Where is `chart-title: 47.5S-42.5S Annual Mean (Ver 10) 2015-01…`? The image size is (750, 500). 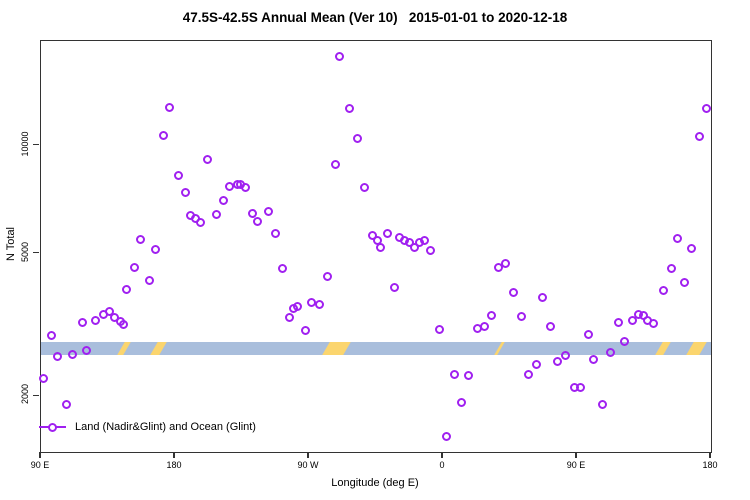
chart-title: 47.5S-42.5S Annual Mean (Ver 10) 2015-01… is located at coordinates (375, 17).